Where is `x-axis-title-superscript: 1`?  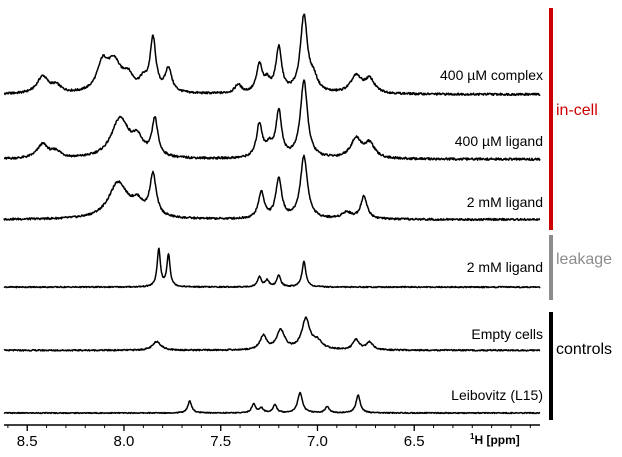
x-axis-title-superscript: 1 is located at coordinates (472, 436).